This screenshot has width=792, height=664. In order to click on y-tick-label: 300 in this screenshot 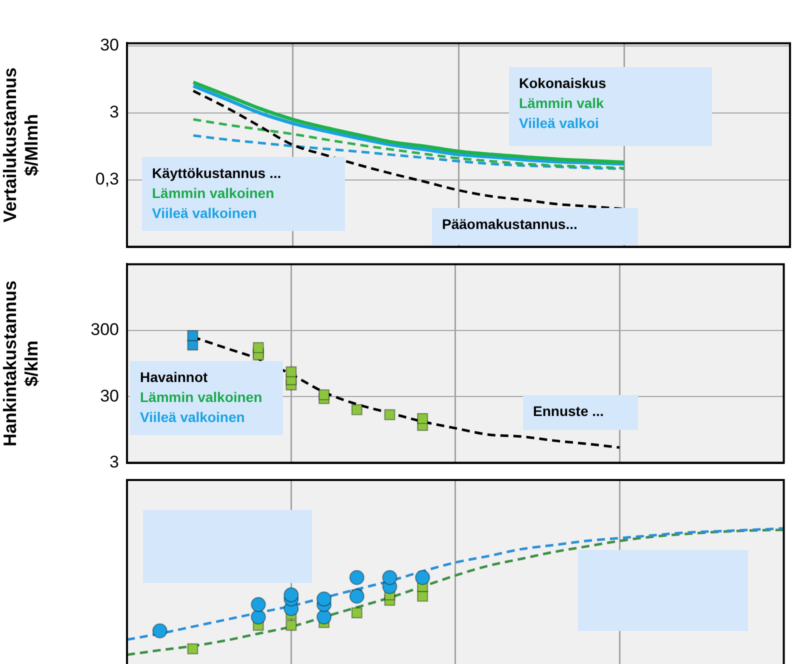, I will do `click(104, 330)`.